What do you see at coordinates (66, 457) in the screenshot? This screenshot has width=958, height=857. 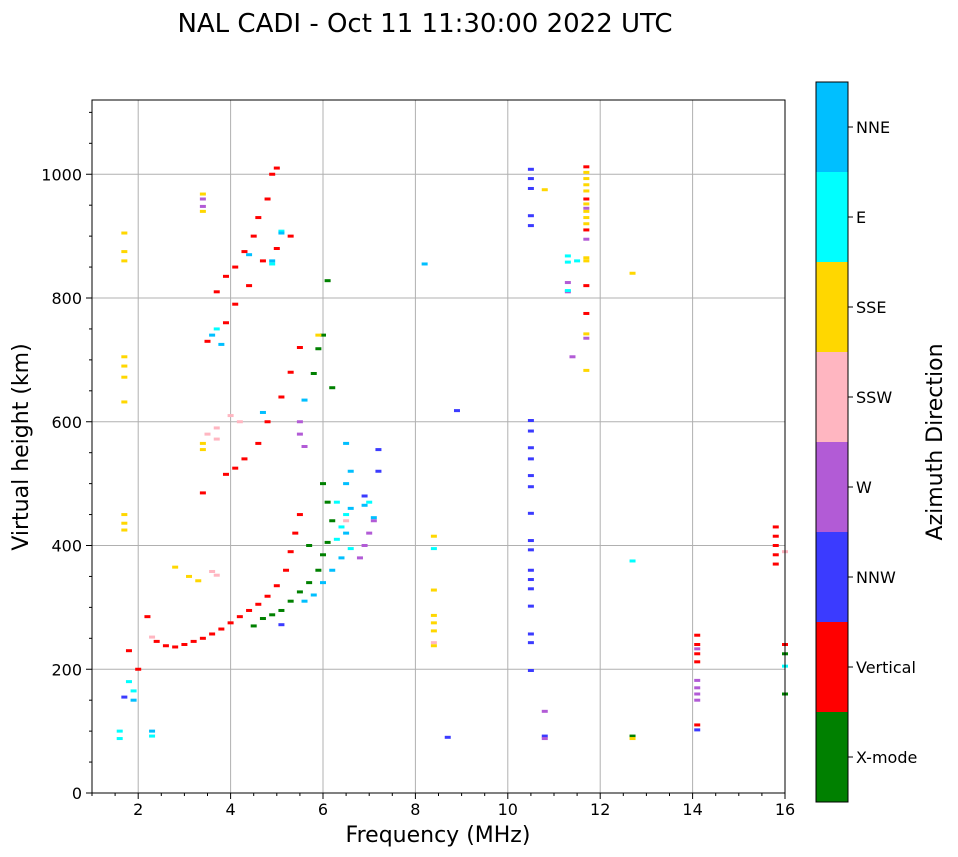 I see `y-axis-ticks: 0 200 400 600 800 1000` at bounding box center [66, 457].